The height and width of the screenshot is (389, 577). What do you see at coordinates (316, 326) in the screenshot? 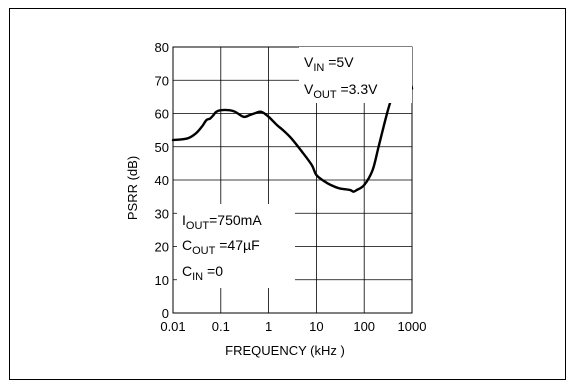
I see `x-tick-label: 10` at bounding box center [316, 326].